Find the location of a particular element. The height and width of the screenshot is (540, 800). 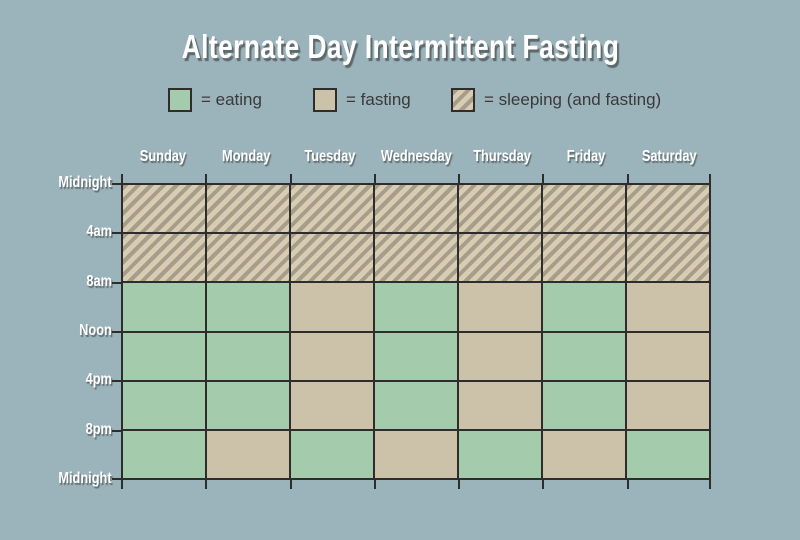

legend-item-fasting: = fasting is located at coordinates (362, 100).